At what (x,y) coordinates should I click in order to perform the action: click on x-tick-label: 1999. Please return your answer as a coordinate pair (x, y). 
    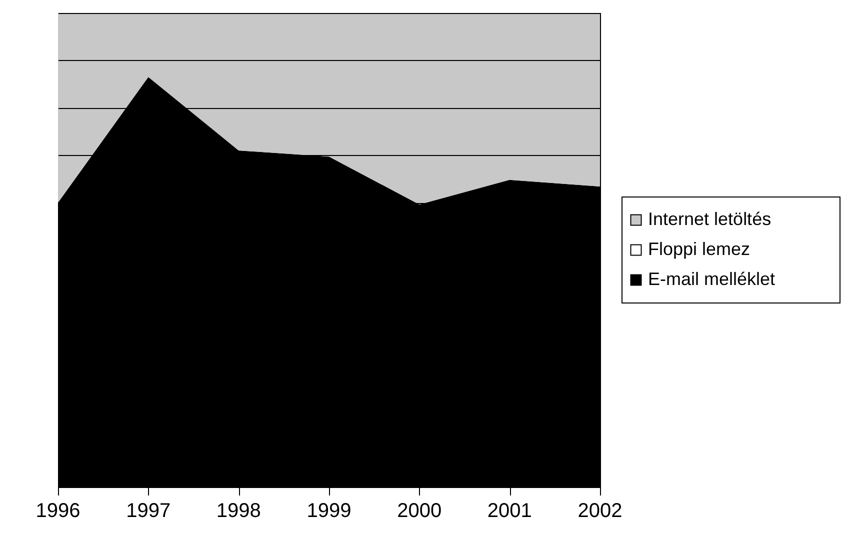
    Looking at the image, I should click on (329, 511).